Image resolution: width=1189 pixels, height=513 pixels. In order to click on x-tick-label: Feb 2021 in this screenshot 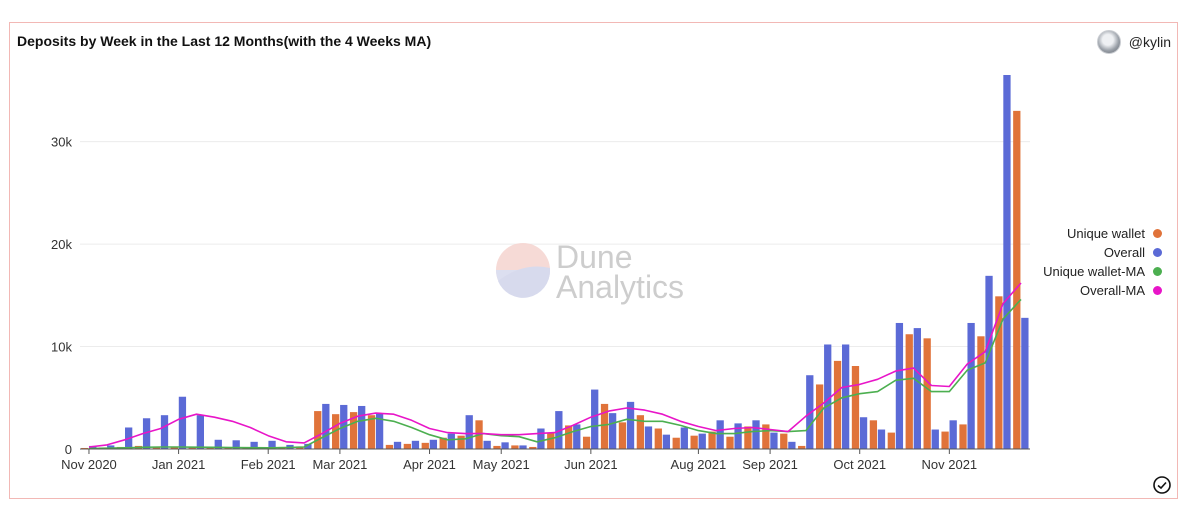, I will do `click(268, 464)`.